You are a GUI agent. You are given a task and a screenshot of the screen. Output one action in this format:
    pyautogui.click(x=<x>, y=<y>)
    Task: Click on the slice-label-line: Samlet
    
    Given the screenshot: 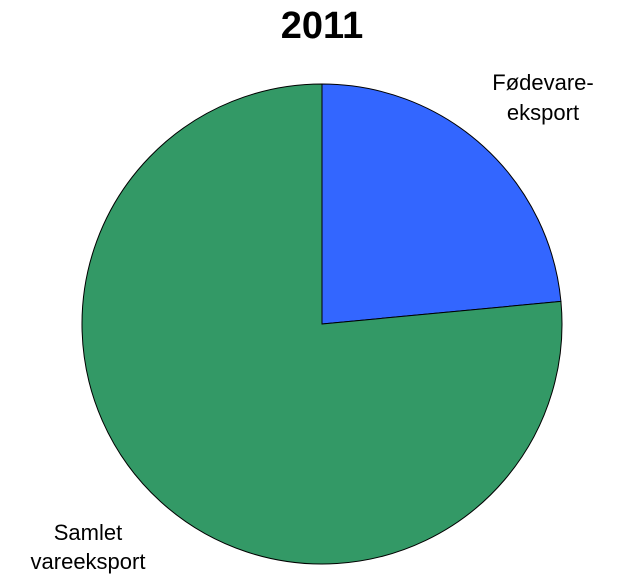 What is the action you would take?
    pyautogui.click(x=88, y=532)
    